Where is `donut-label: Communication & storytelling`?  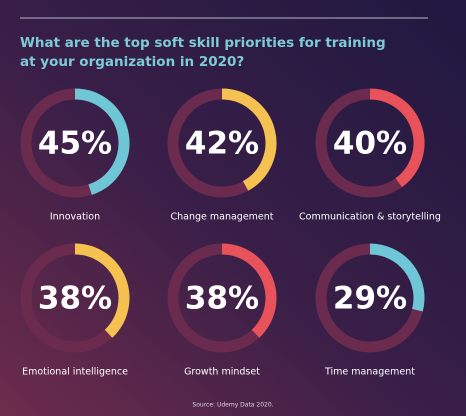
donut-label: Communication & storytelling is located at coordinates (370, 217).